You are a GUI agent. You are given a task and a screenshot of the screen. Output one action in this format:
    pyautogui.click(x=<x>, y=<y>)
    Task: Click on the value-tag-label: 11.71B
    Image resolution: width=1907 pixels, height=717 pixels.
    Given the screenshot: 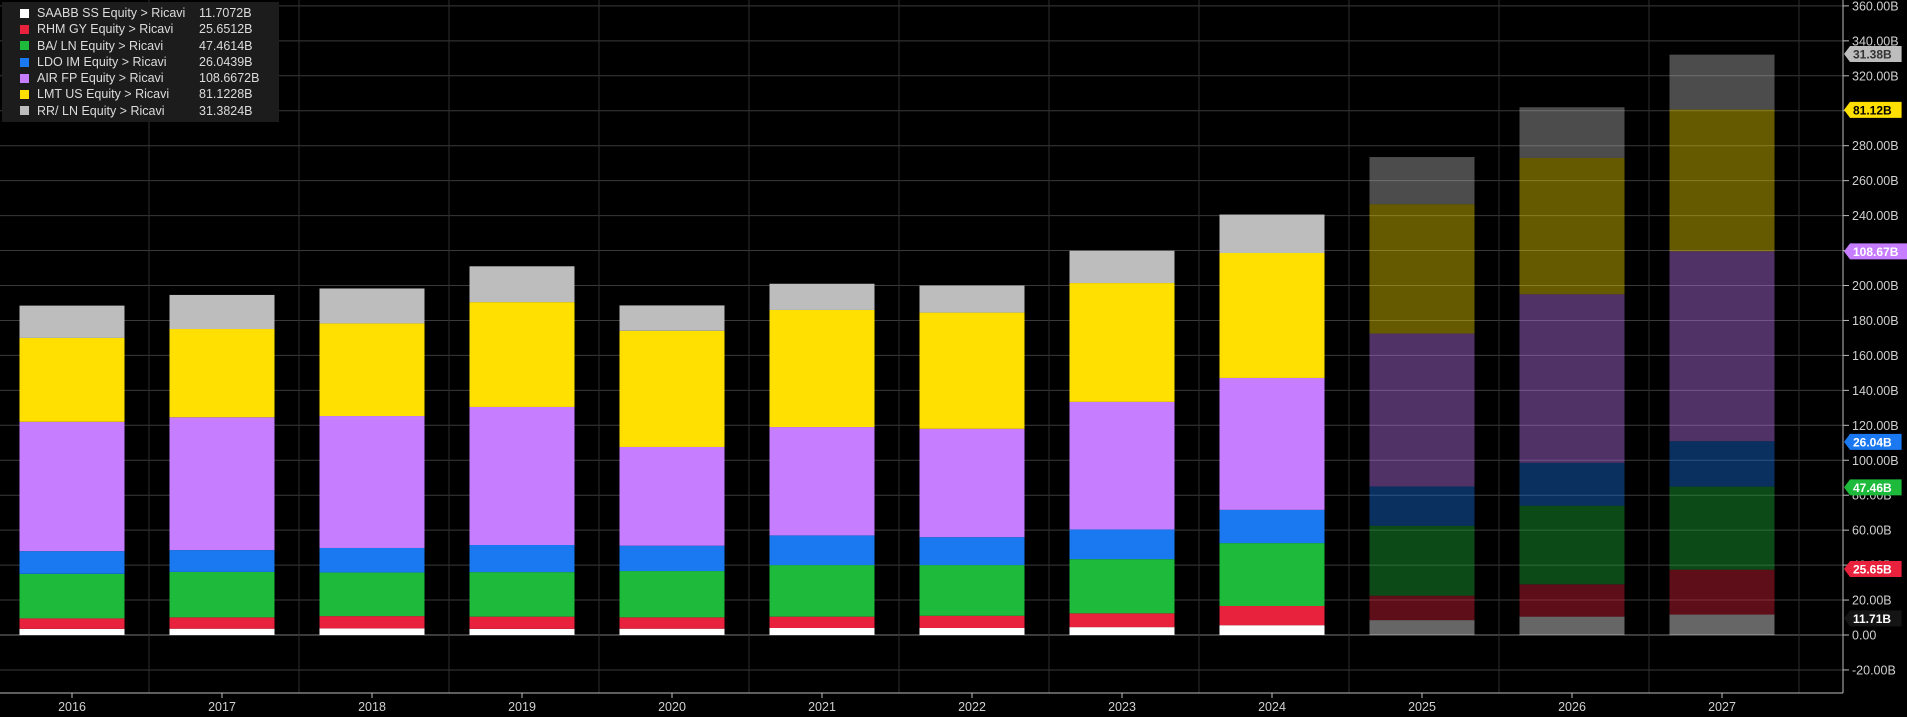 What is the action you would take?
    pyautogui.click(x=1872, y=619)
    